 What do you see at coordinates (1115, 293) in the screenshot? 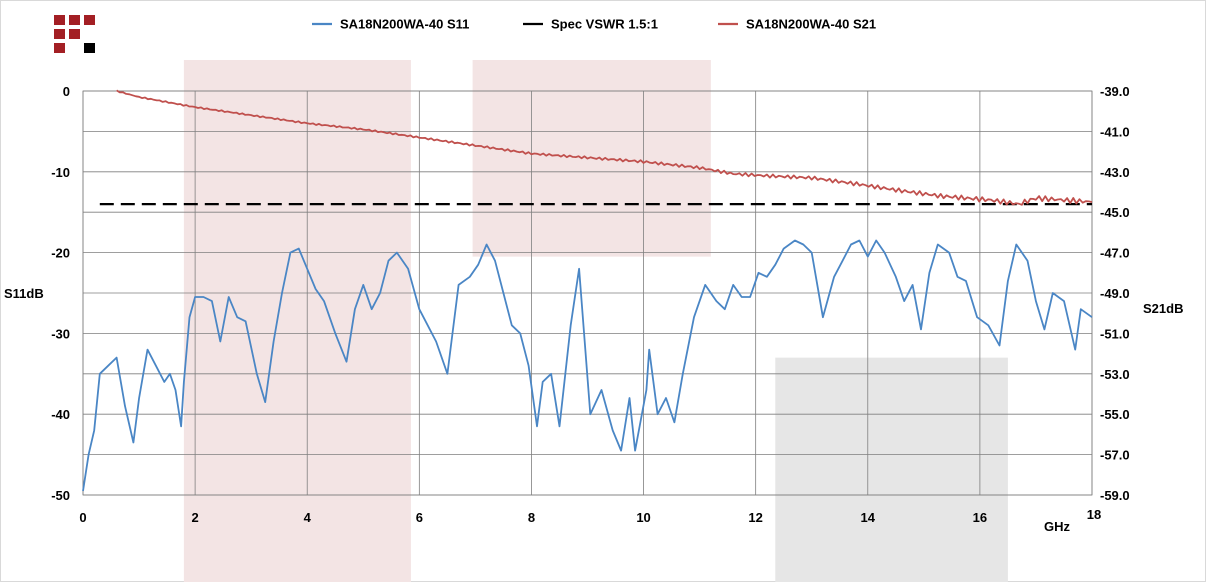
I see `right-tick-label-5: -49.0` at bounding box center [1115, 293].